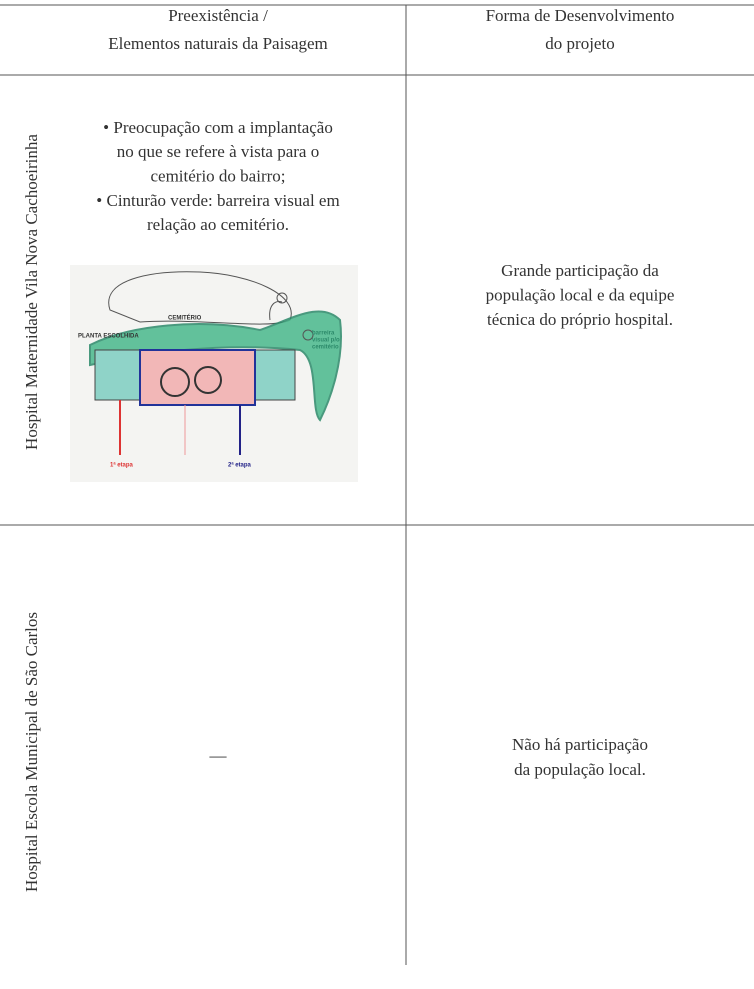  I want to click on cell-text: no que se refere à vista para o, so click(218, 151).